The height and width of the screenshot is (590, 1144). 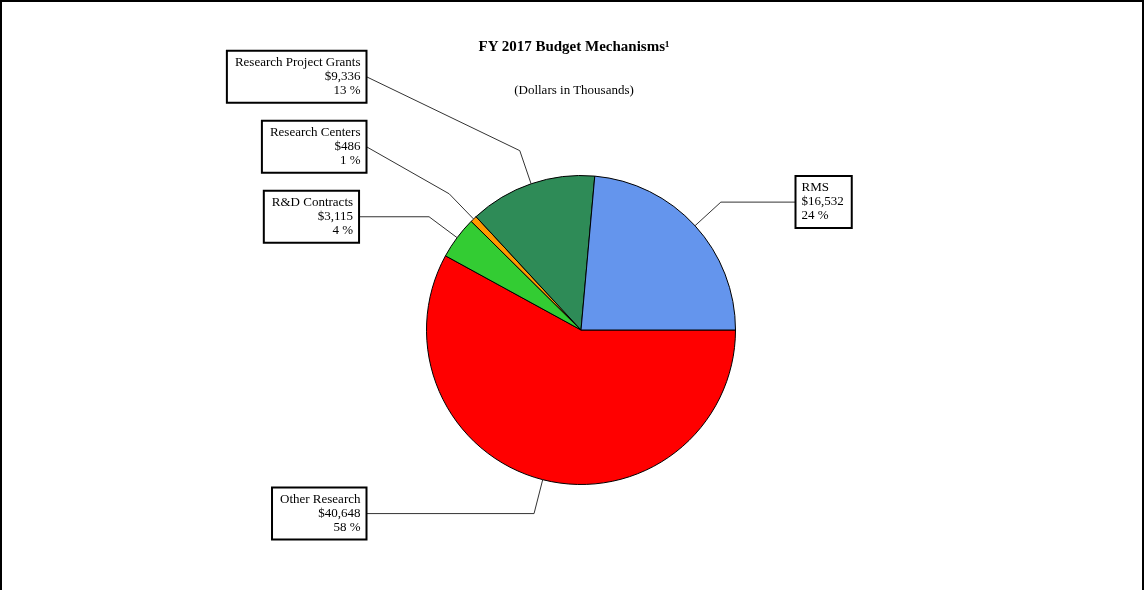 I want to click on data-label: $40,648 58 %, so click(x=339, y=519).